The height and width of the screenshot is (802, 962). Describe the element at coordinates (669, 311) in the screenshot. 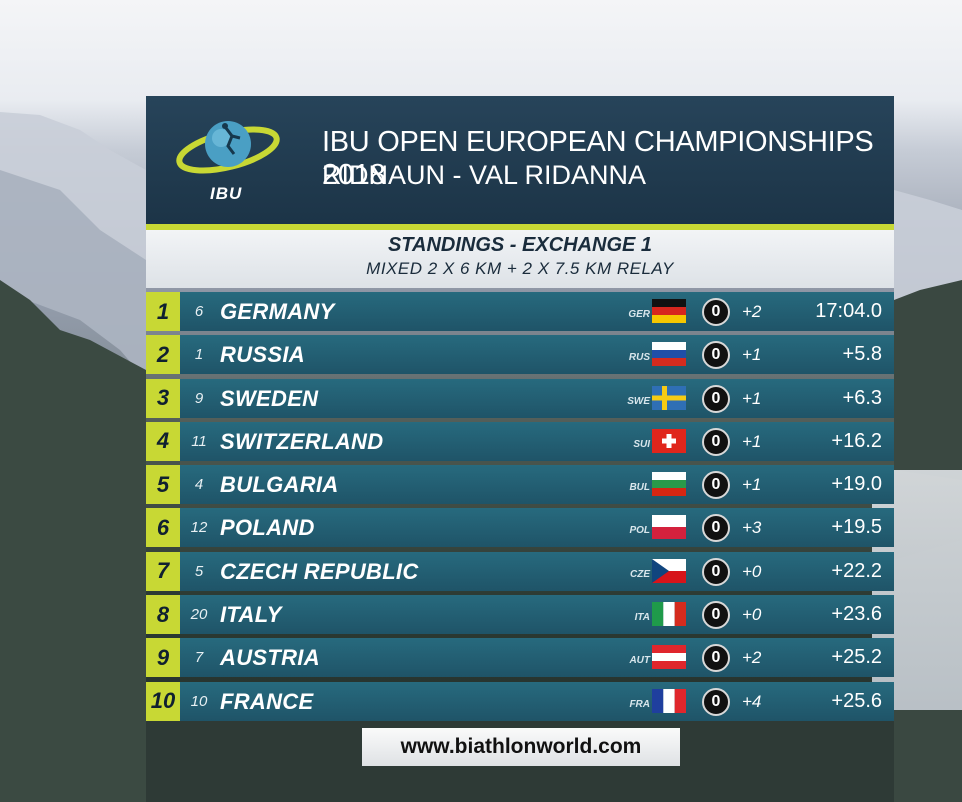

I see `flag-germany-icon` at that location.